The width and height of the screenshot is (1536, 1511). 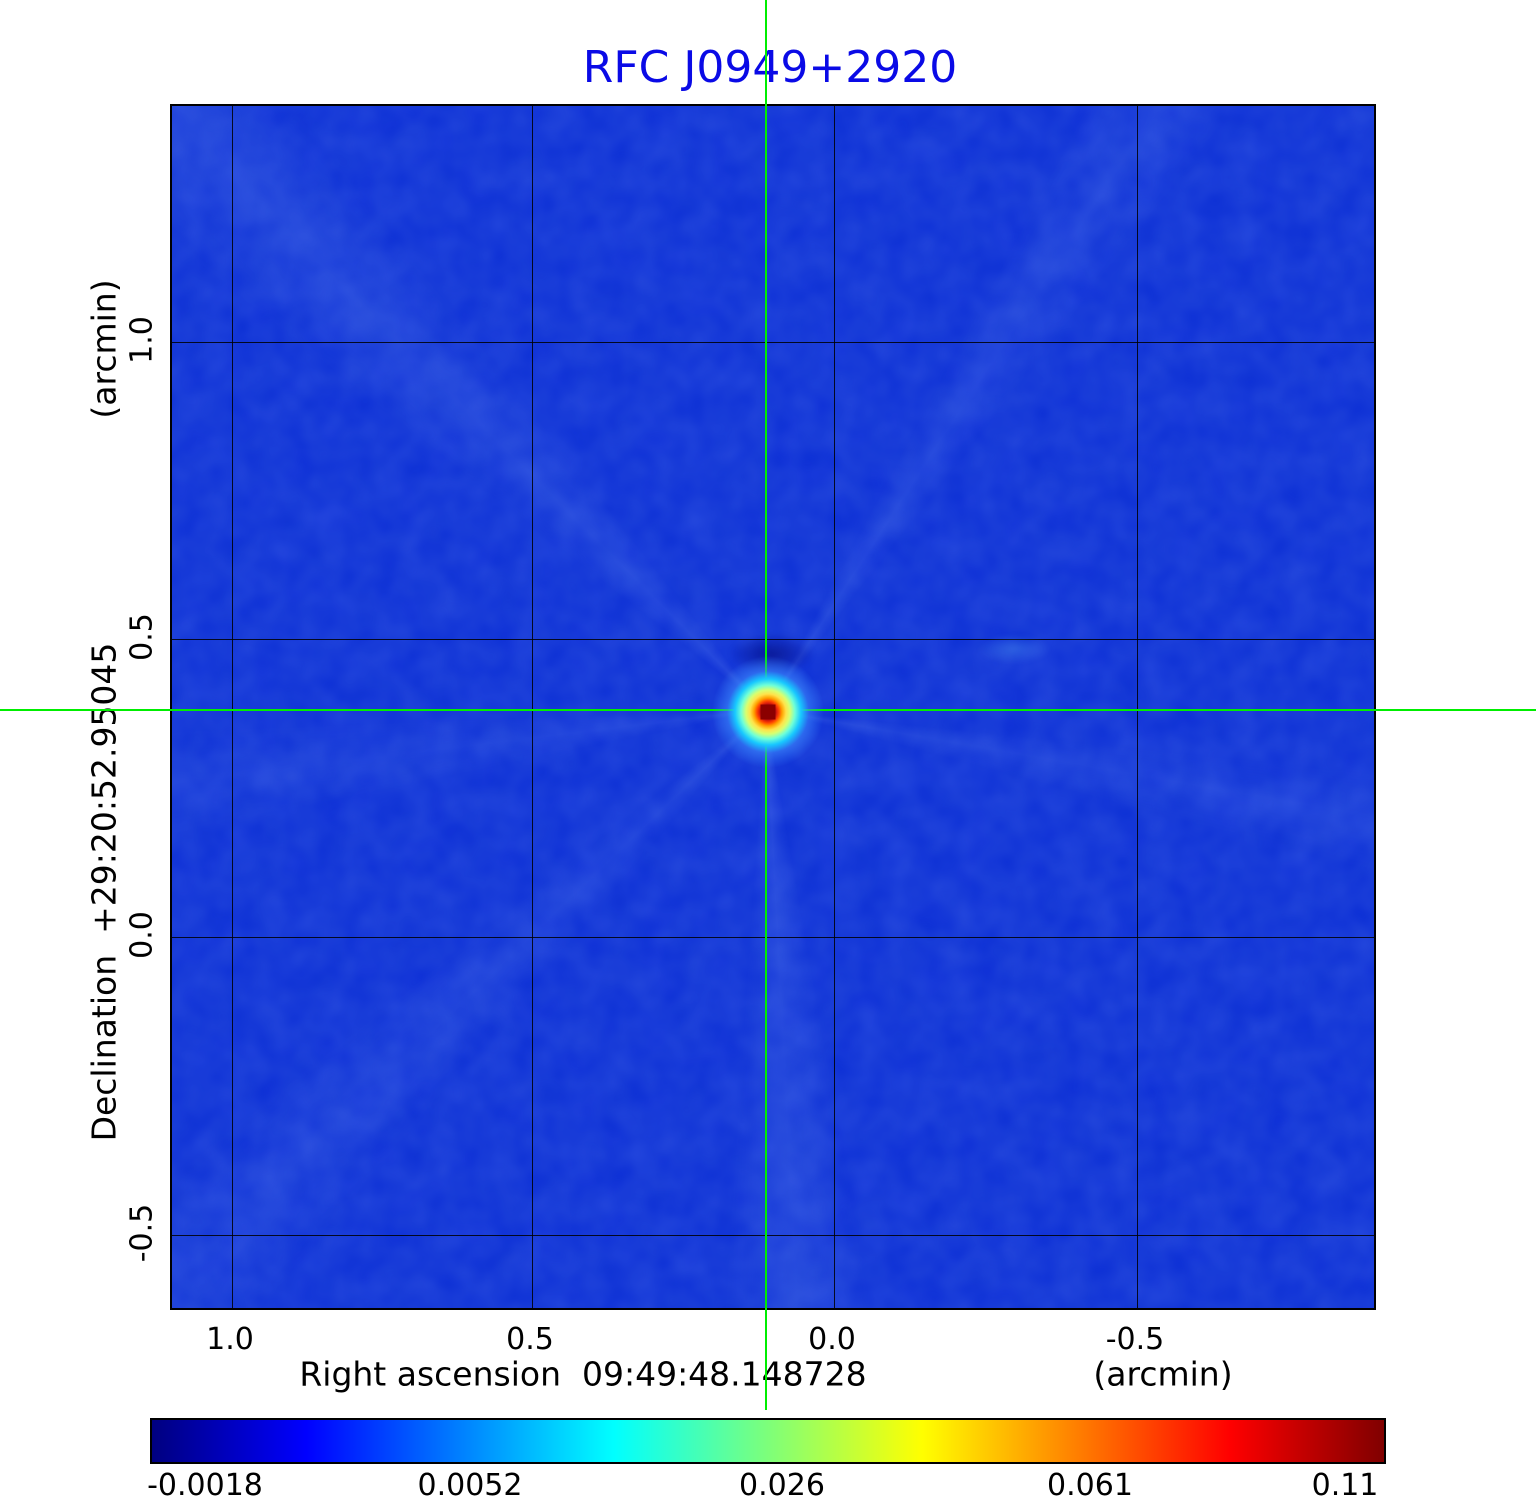 What do you see at coordinates (1163, 1374) in the screenshot?
I see `x-axis-unit-label: (arcmin)` at bounding box center [1163, 1374].